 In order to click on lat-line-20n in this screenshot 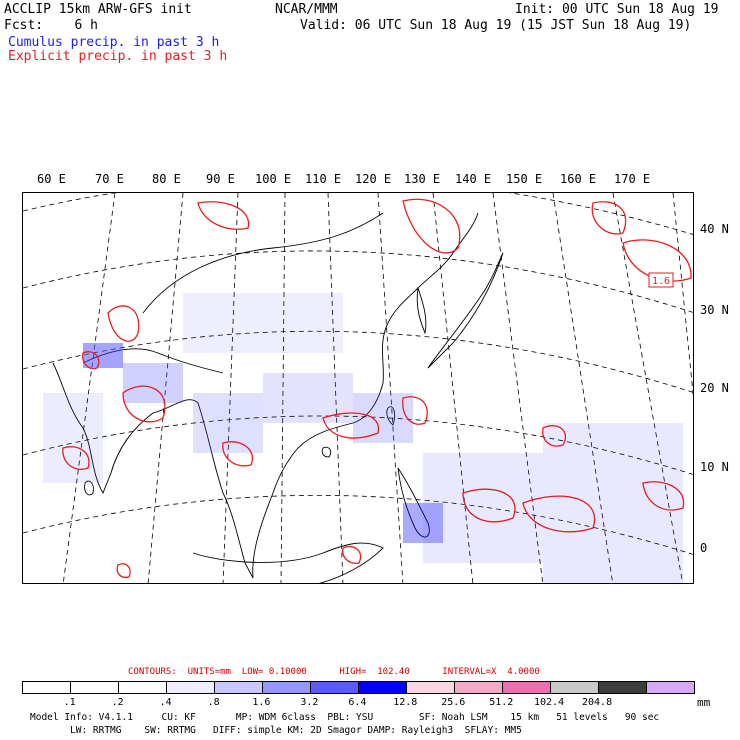, I will do `click(358, 361)`.